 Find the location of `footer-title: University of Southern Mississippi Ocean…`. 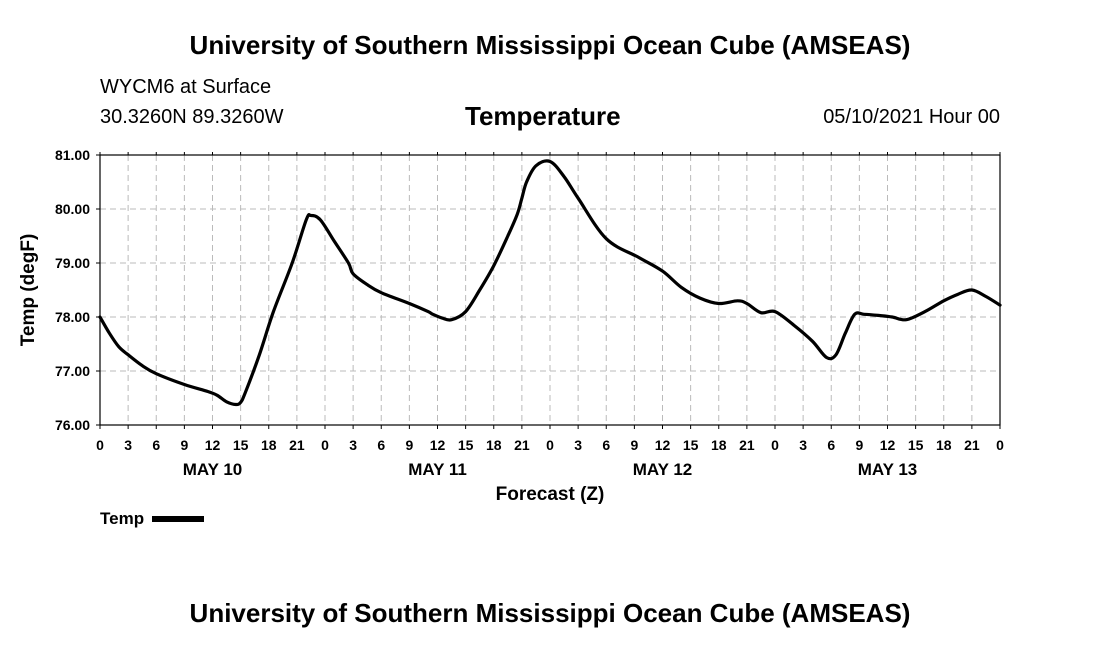

footer-title: University of Southern Mississippi Ocean… is located at coordinates (550, 613).